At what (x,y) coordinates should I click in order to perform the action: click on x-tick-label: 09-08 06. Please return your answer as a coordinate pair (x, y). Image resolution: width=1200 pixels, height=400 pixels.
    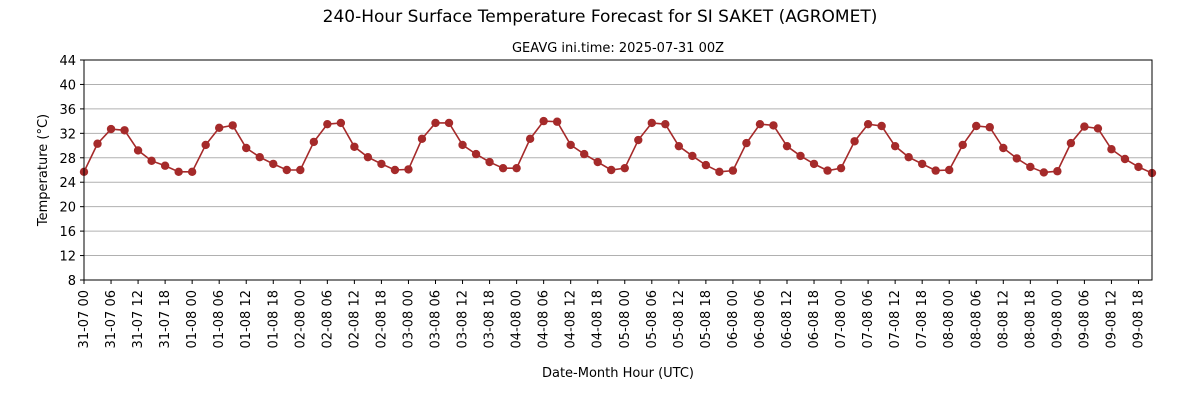
    Looking at the image, I should click on (1084, 319).